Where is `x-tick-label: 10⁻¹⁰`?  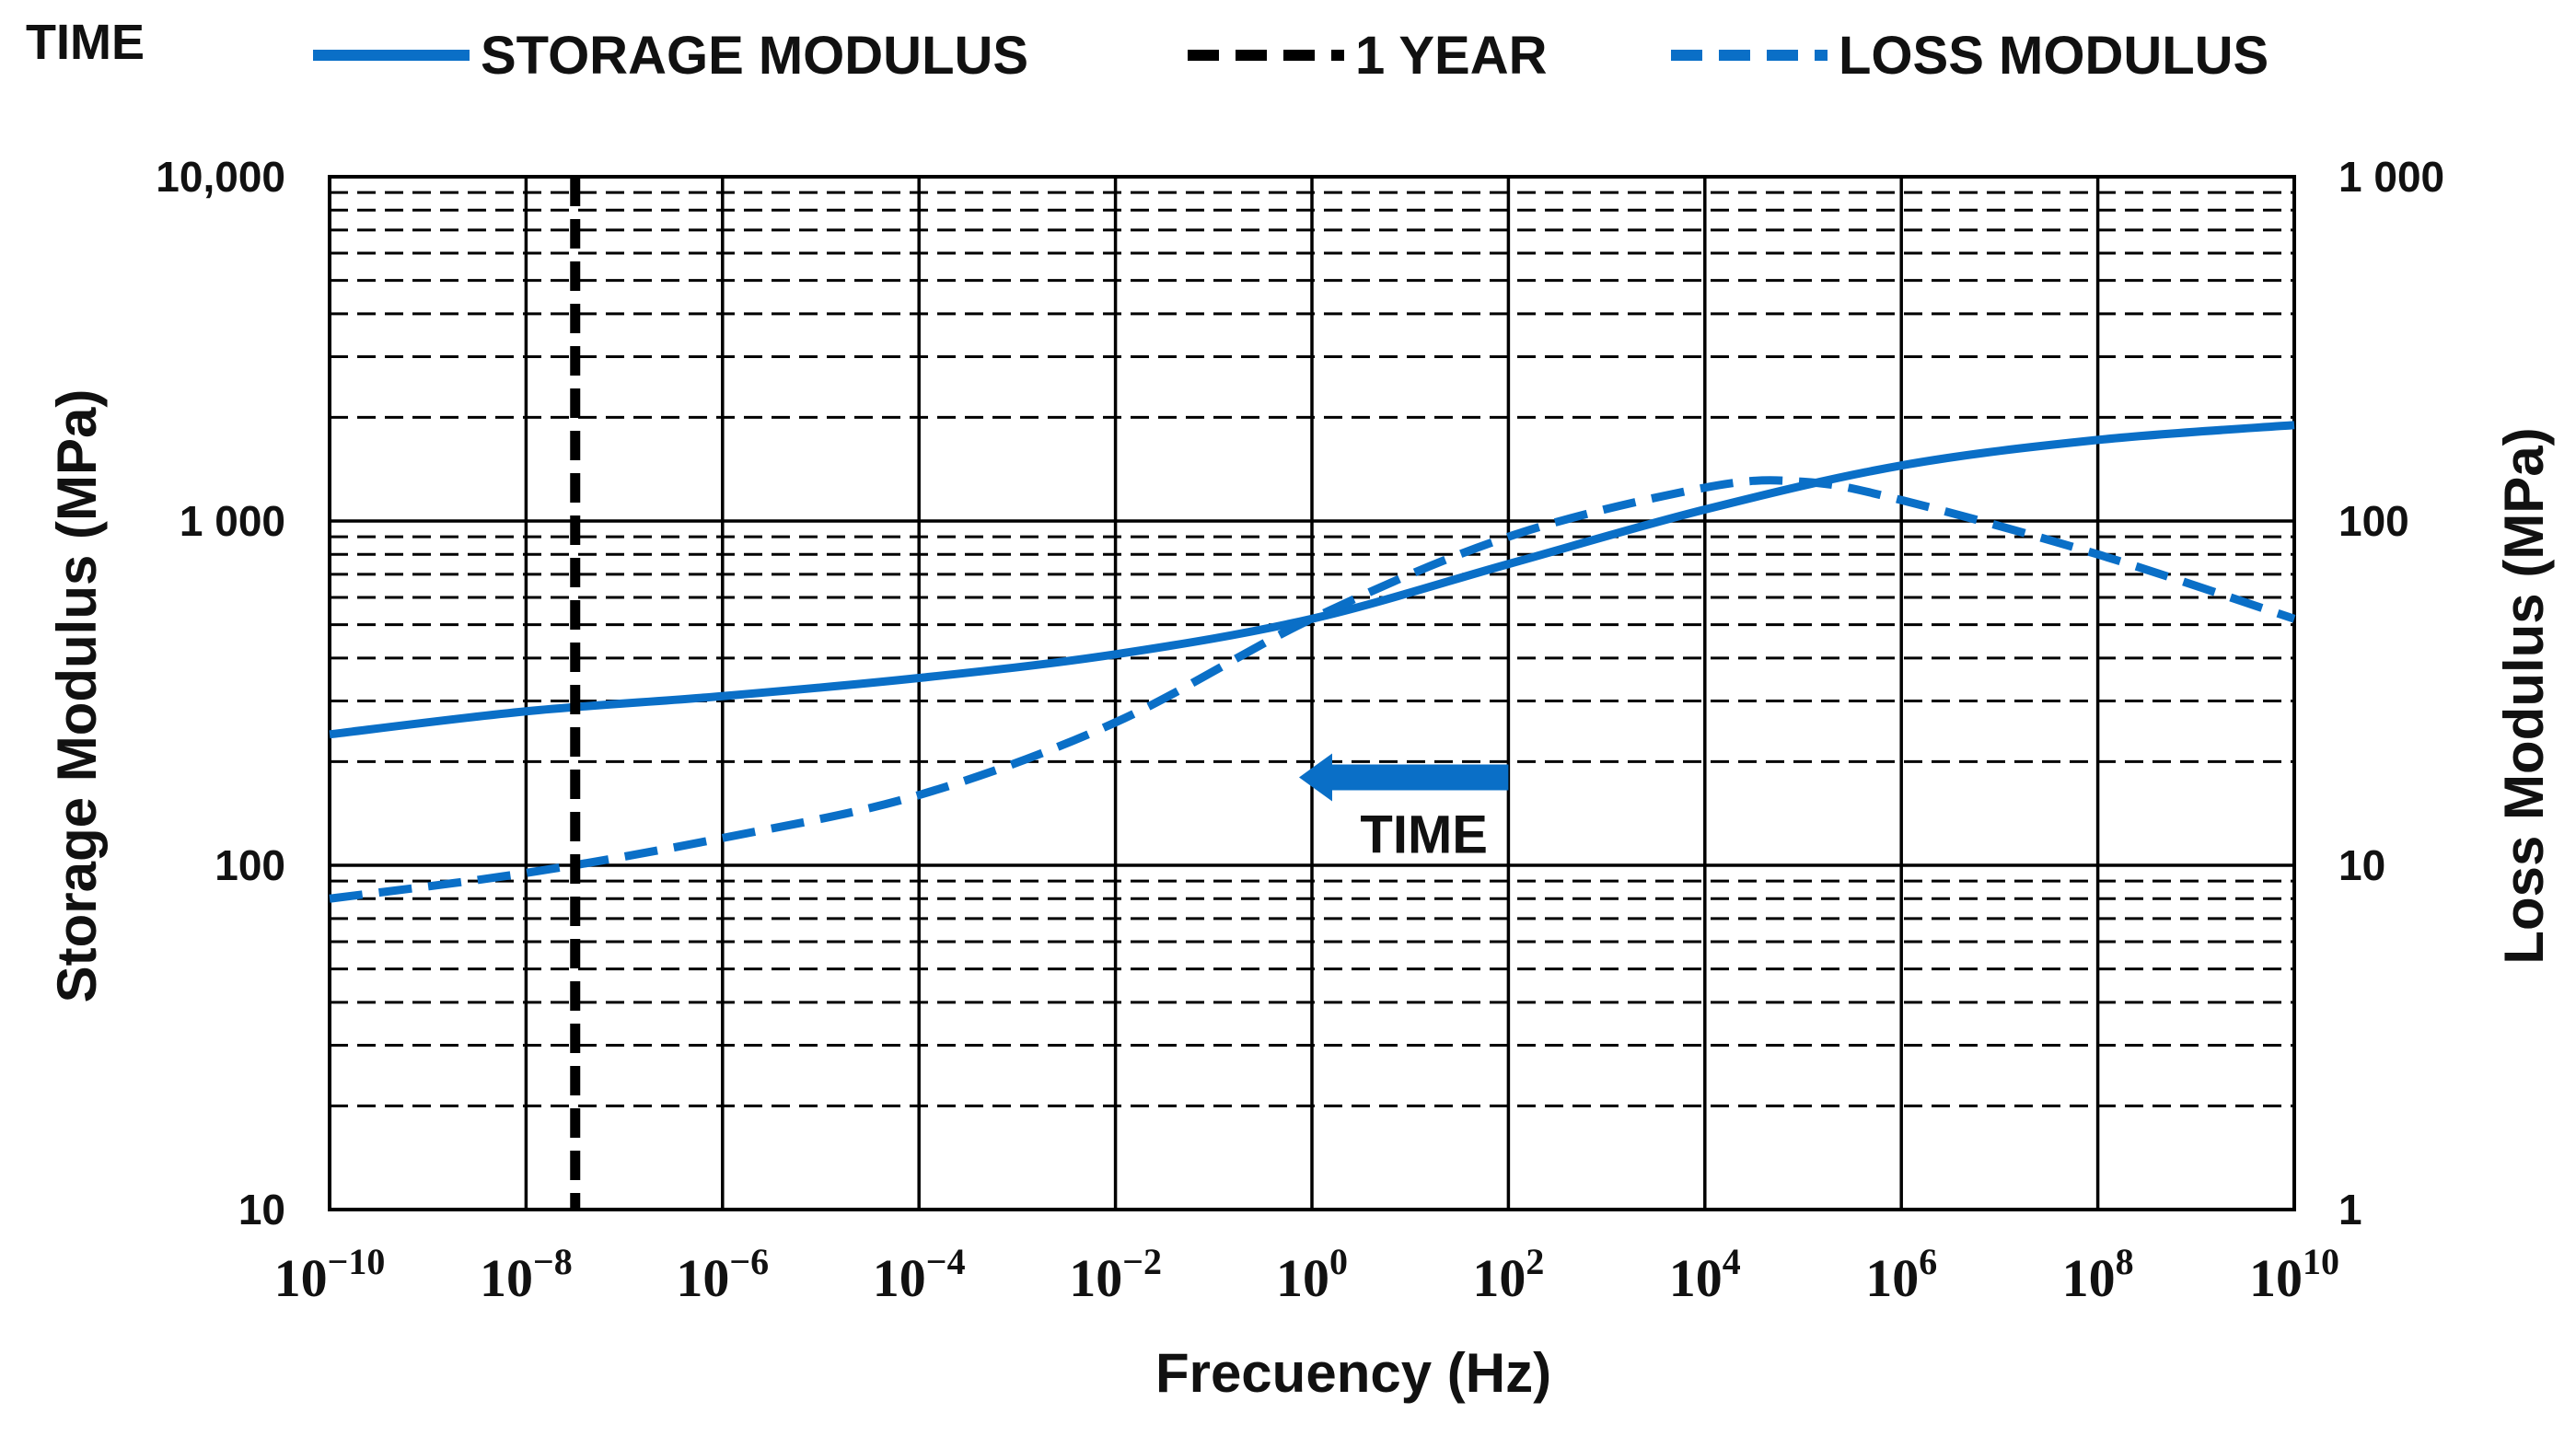 x-tick-label: 10⁻¹⁰ is located at coordinates (330, 1274).